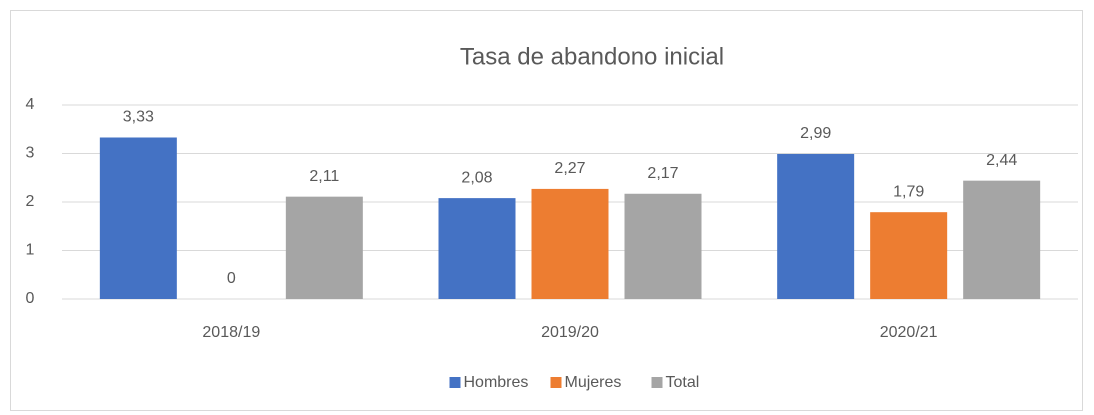  What do you see at coordinates (683, 382) in the screenshot?
I see `legend-label: Total` at bounding box center [683, 382].